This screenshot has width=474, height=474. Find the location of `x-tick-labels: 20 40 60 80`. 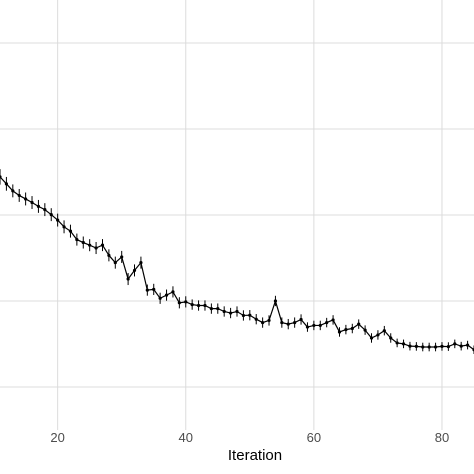

x-tick-labels: 20 40 60 80 is located at coordinates (249, 437).